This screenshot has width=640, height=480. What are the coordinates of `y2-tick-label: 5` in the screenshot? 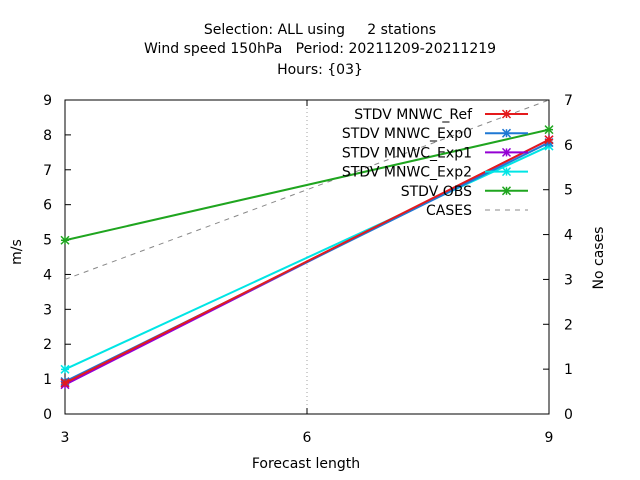 It's located at (568, 191).